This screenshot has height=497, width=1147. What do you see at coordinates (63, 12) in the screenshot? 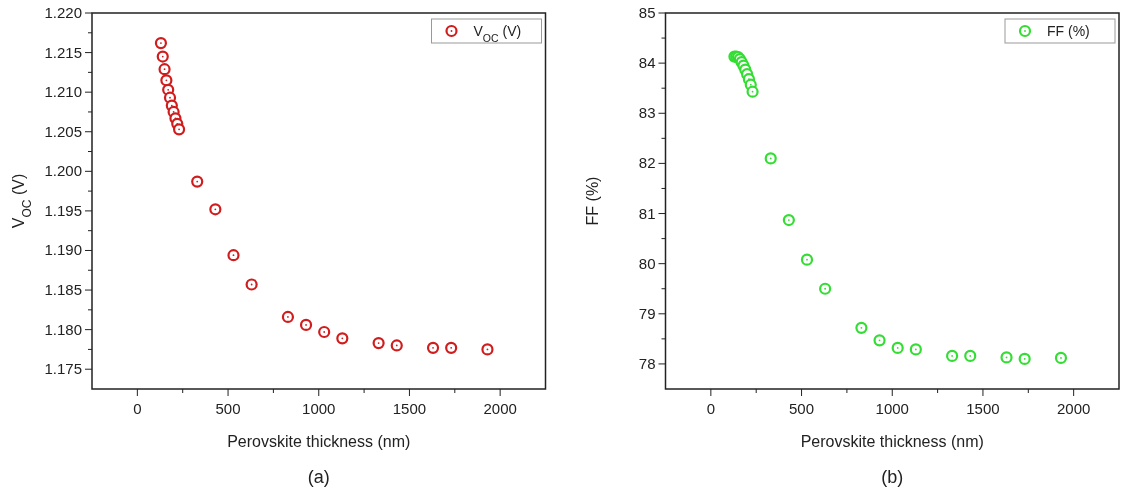
I see `y-tick-label: 1.220` at bounding box center [63, 12].